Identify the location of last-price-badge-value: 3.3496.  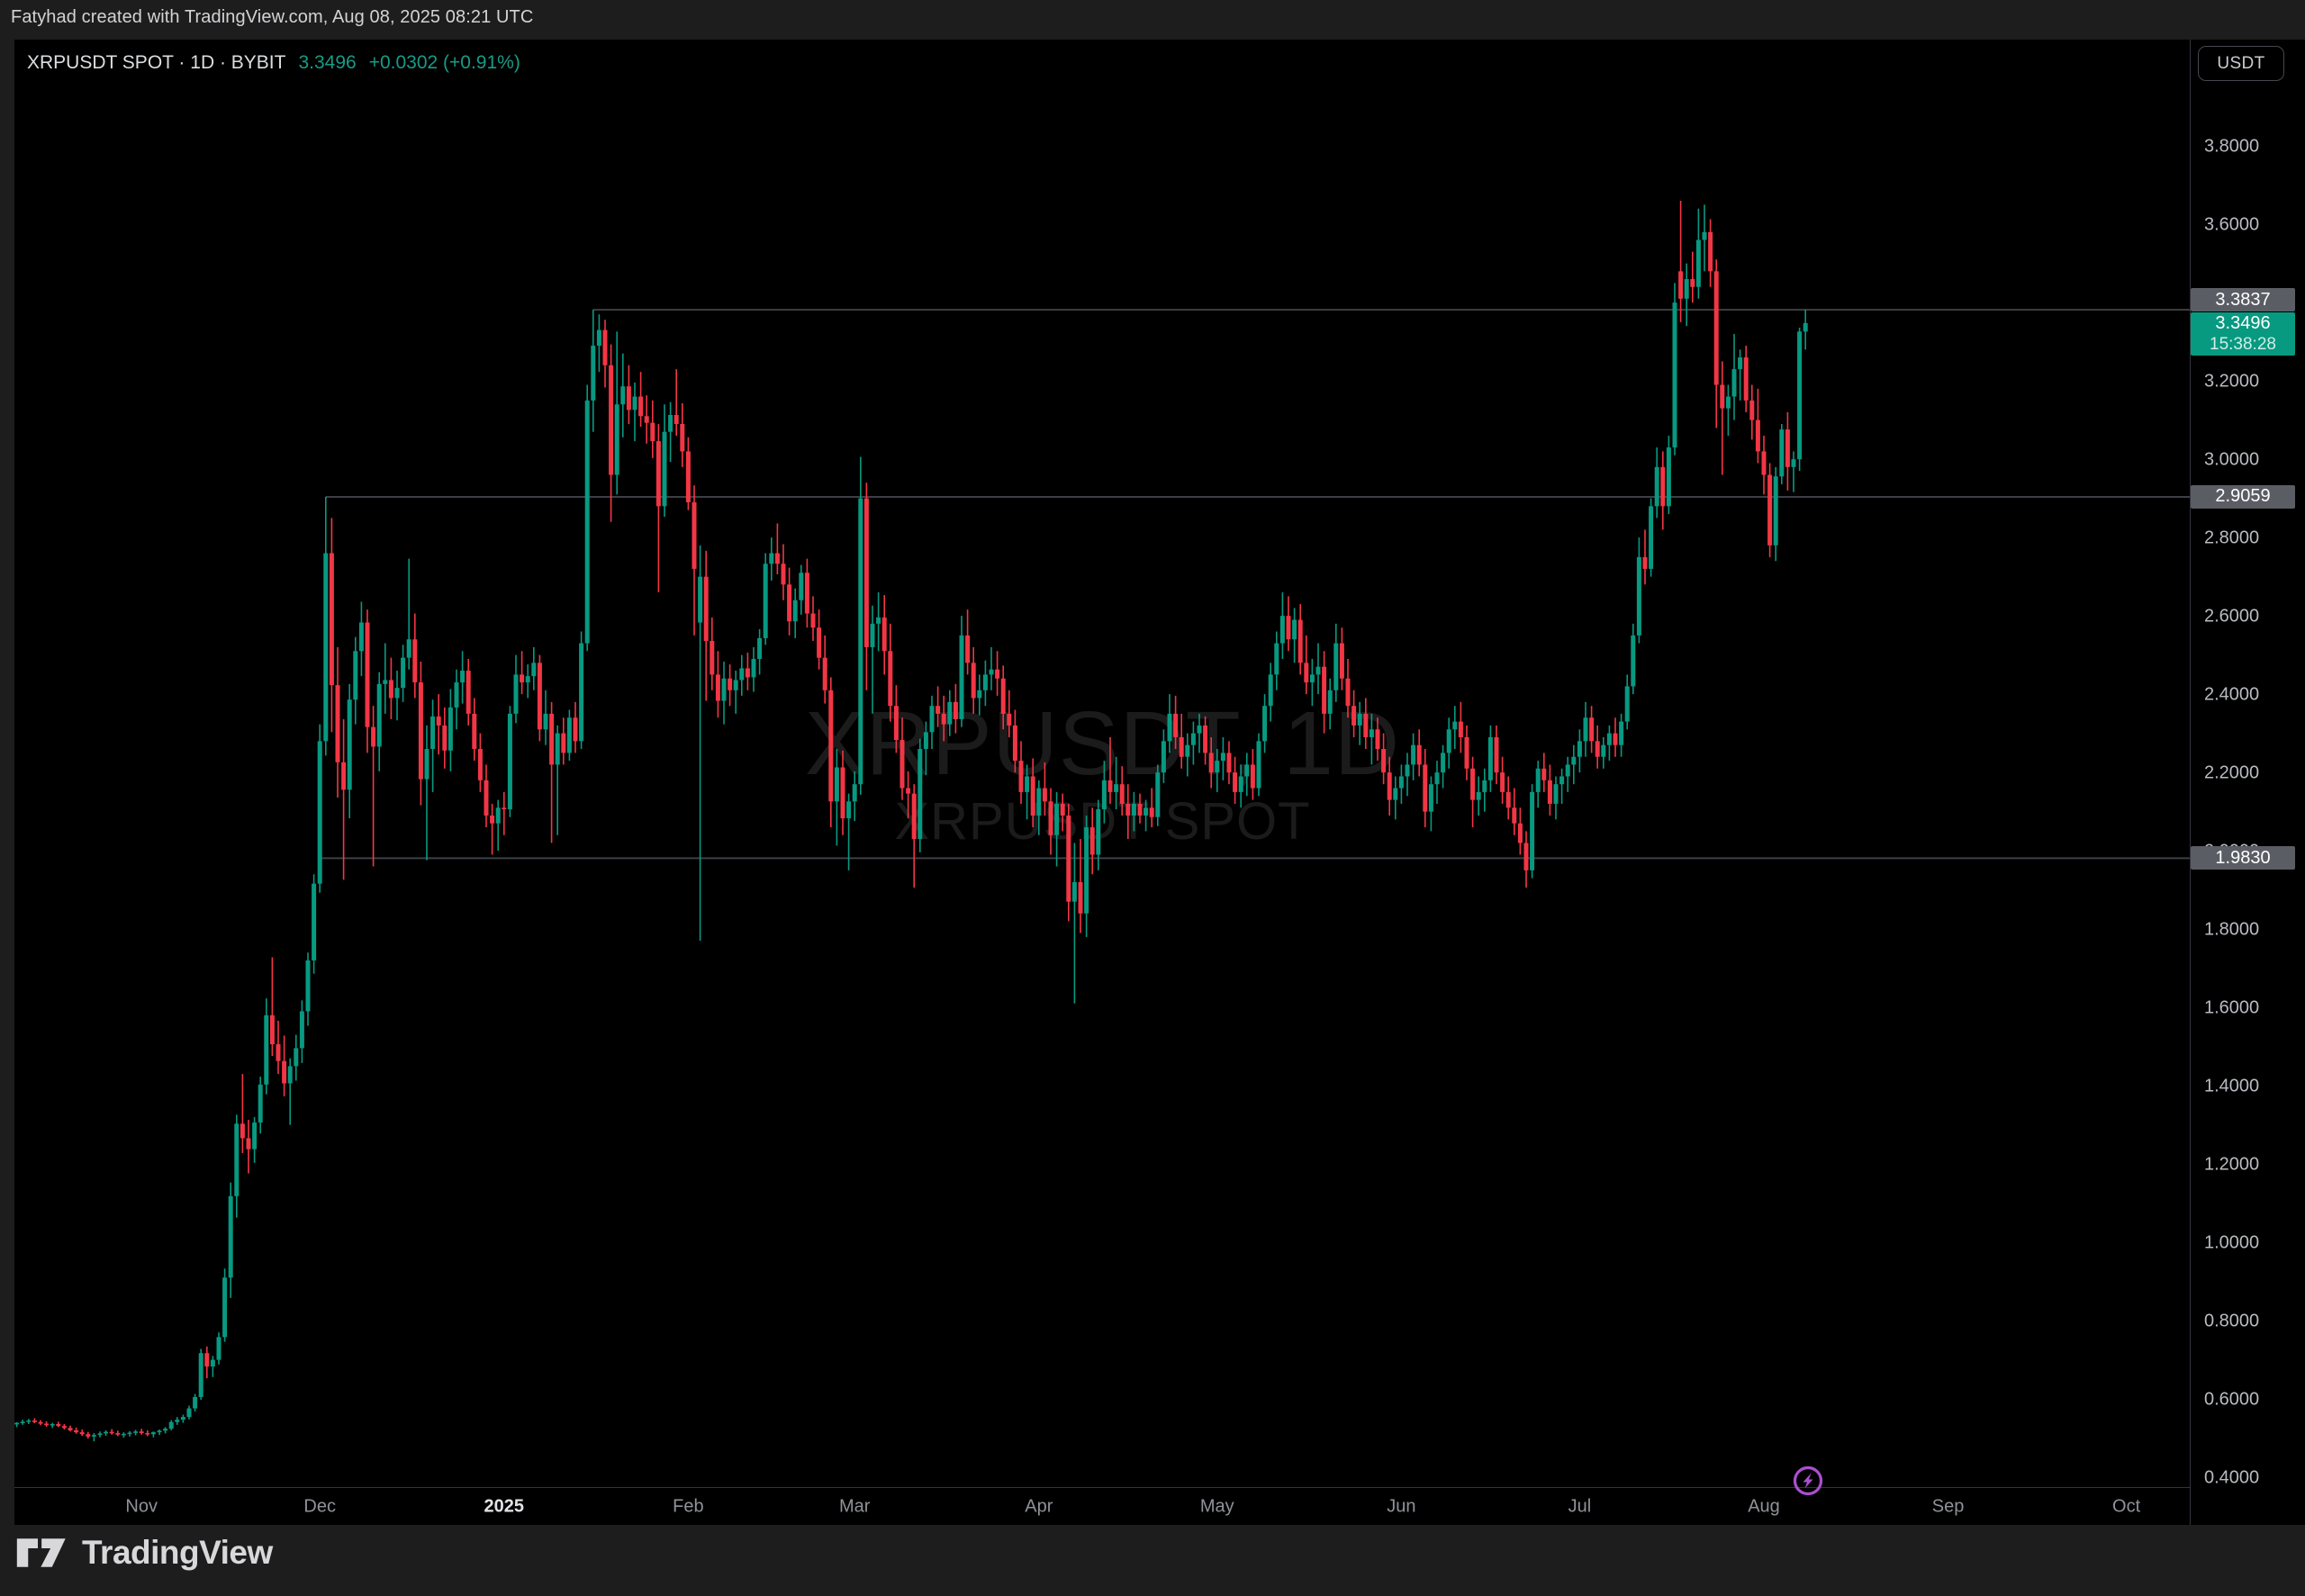
(2243, 322).